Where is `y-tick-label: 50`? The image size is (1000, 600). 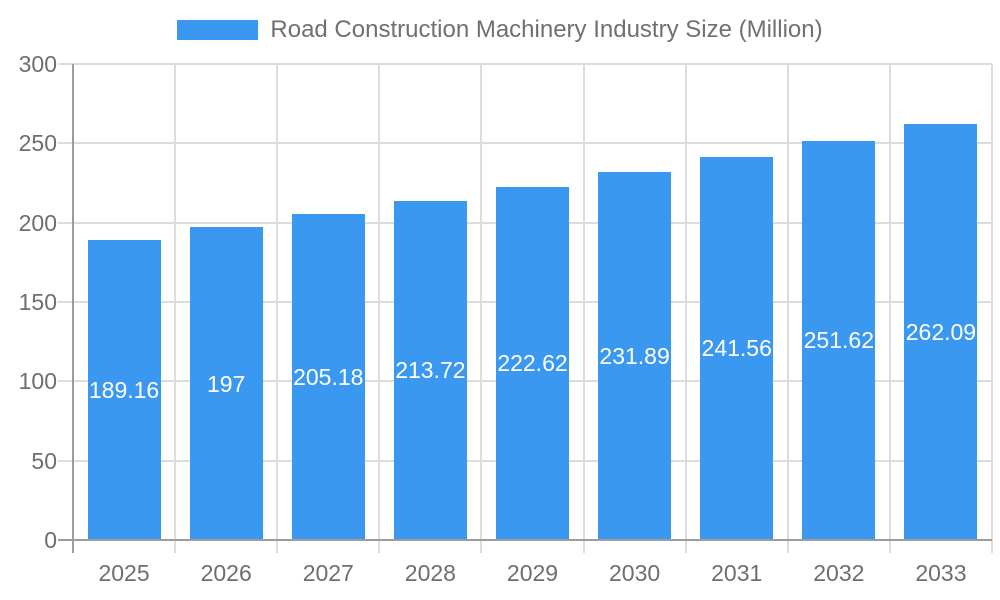 y-tick-label: 50 is located at coordinates (44, 460).